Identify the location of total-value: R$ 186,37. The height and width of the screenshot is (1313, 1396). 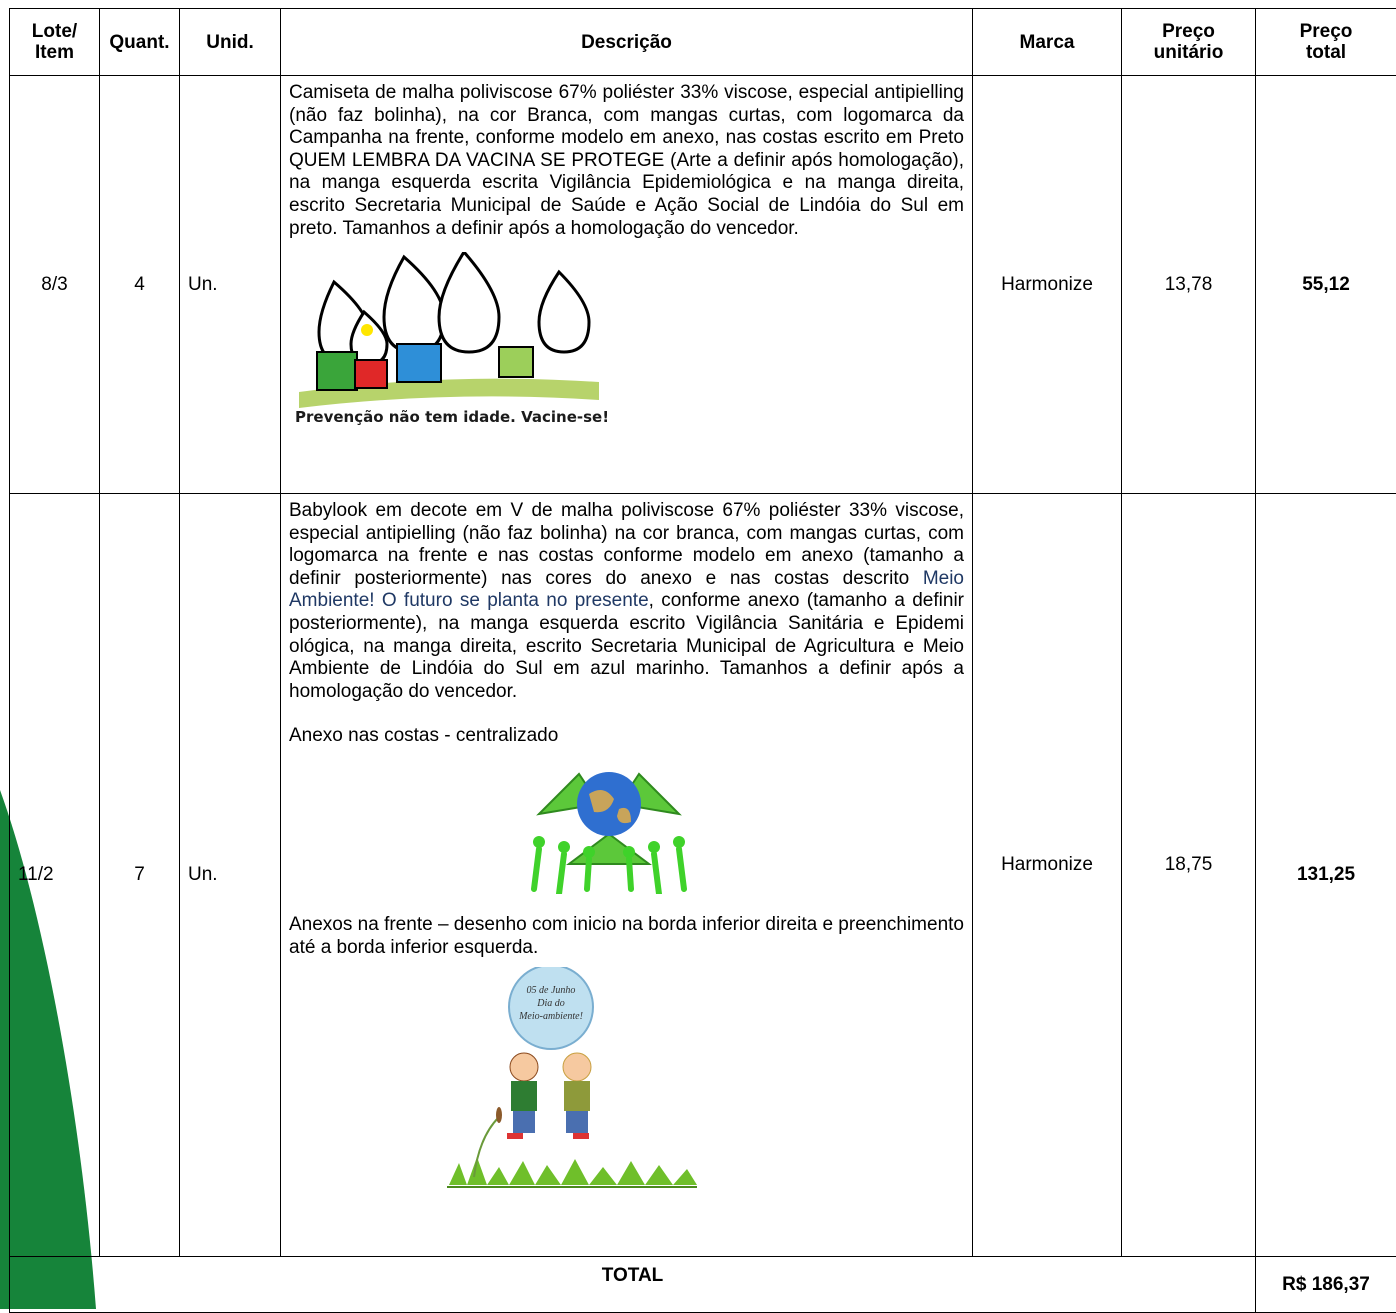
(1326, 1285).